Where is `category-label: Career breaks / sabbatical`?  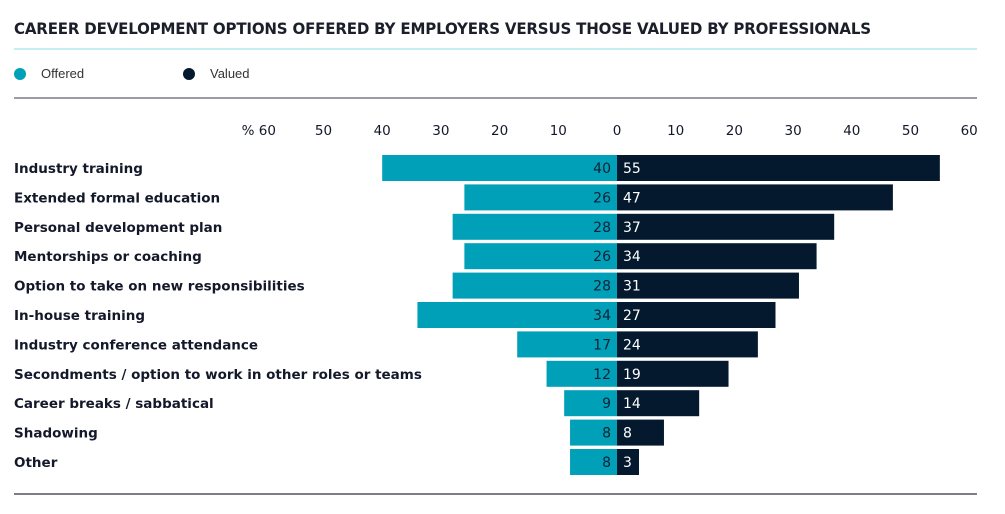 category-label: Career breaks / sabbatical is located at coordinates (114, 404).